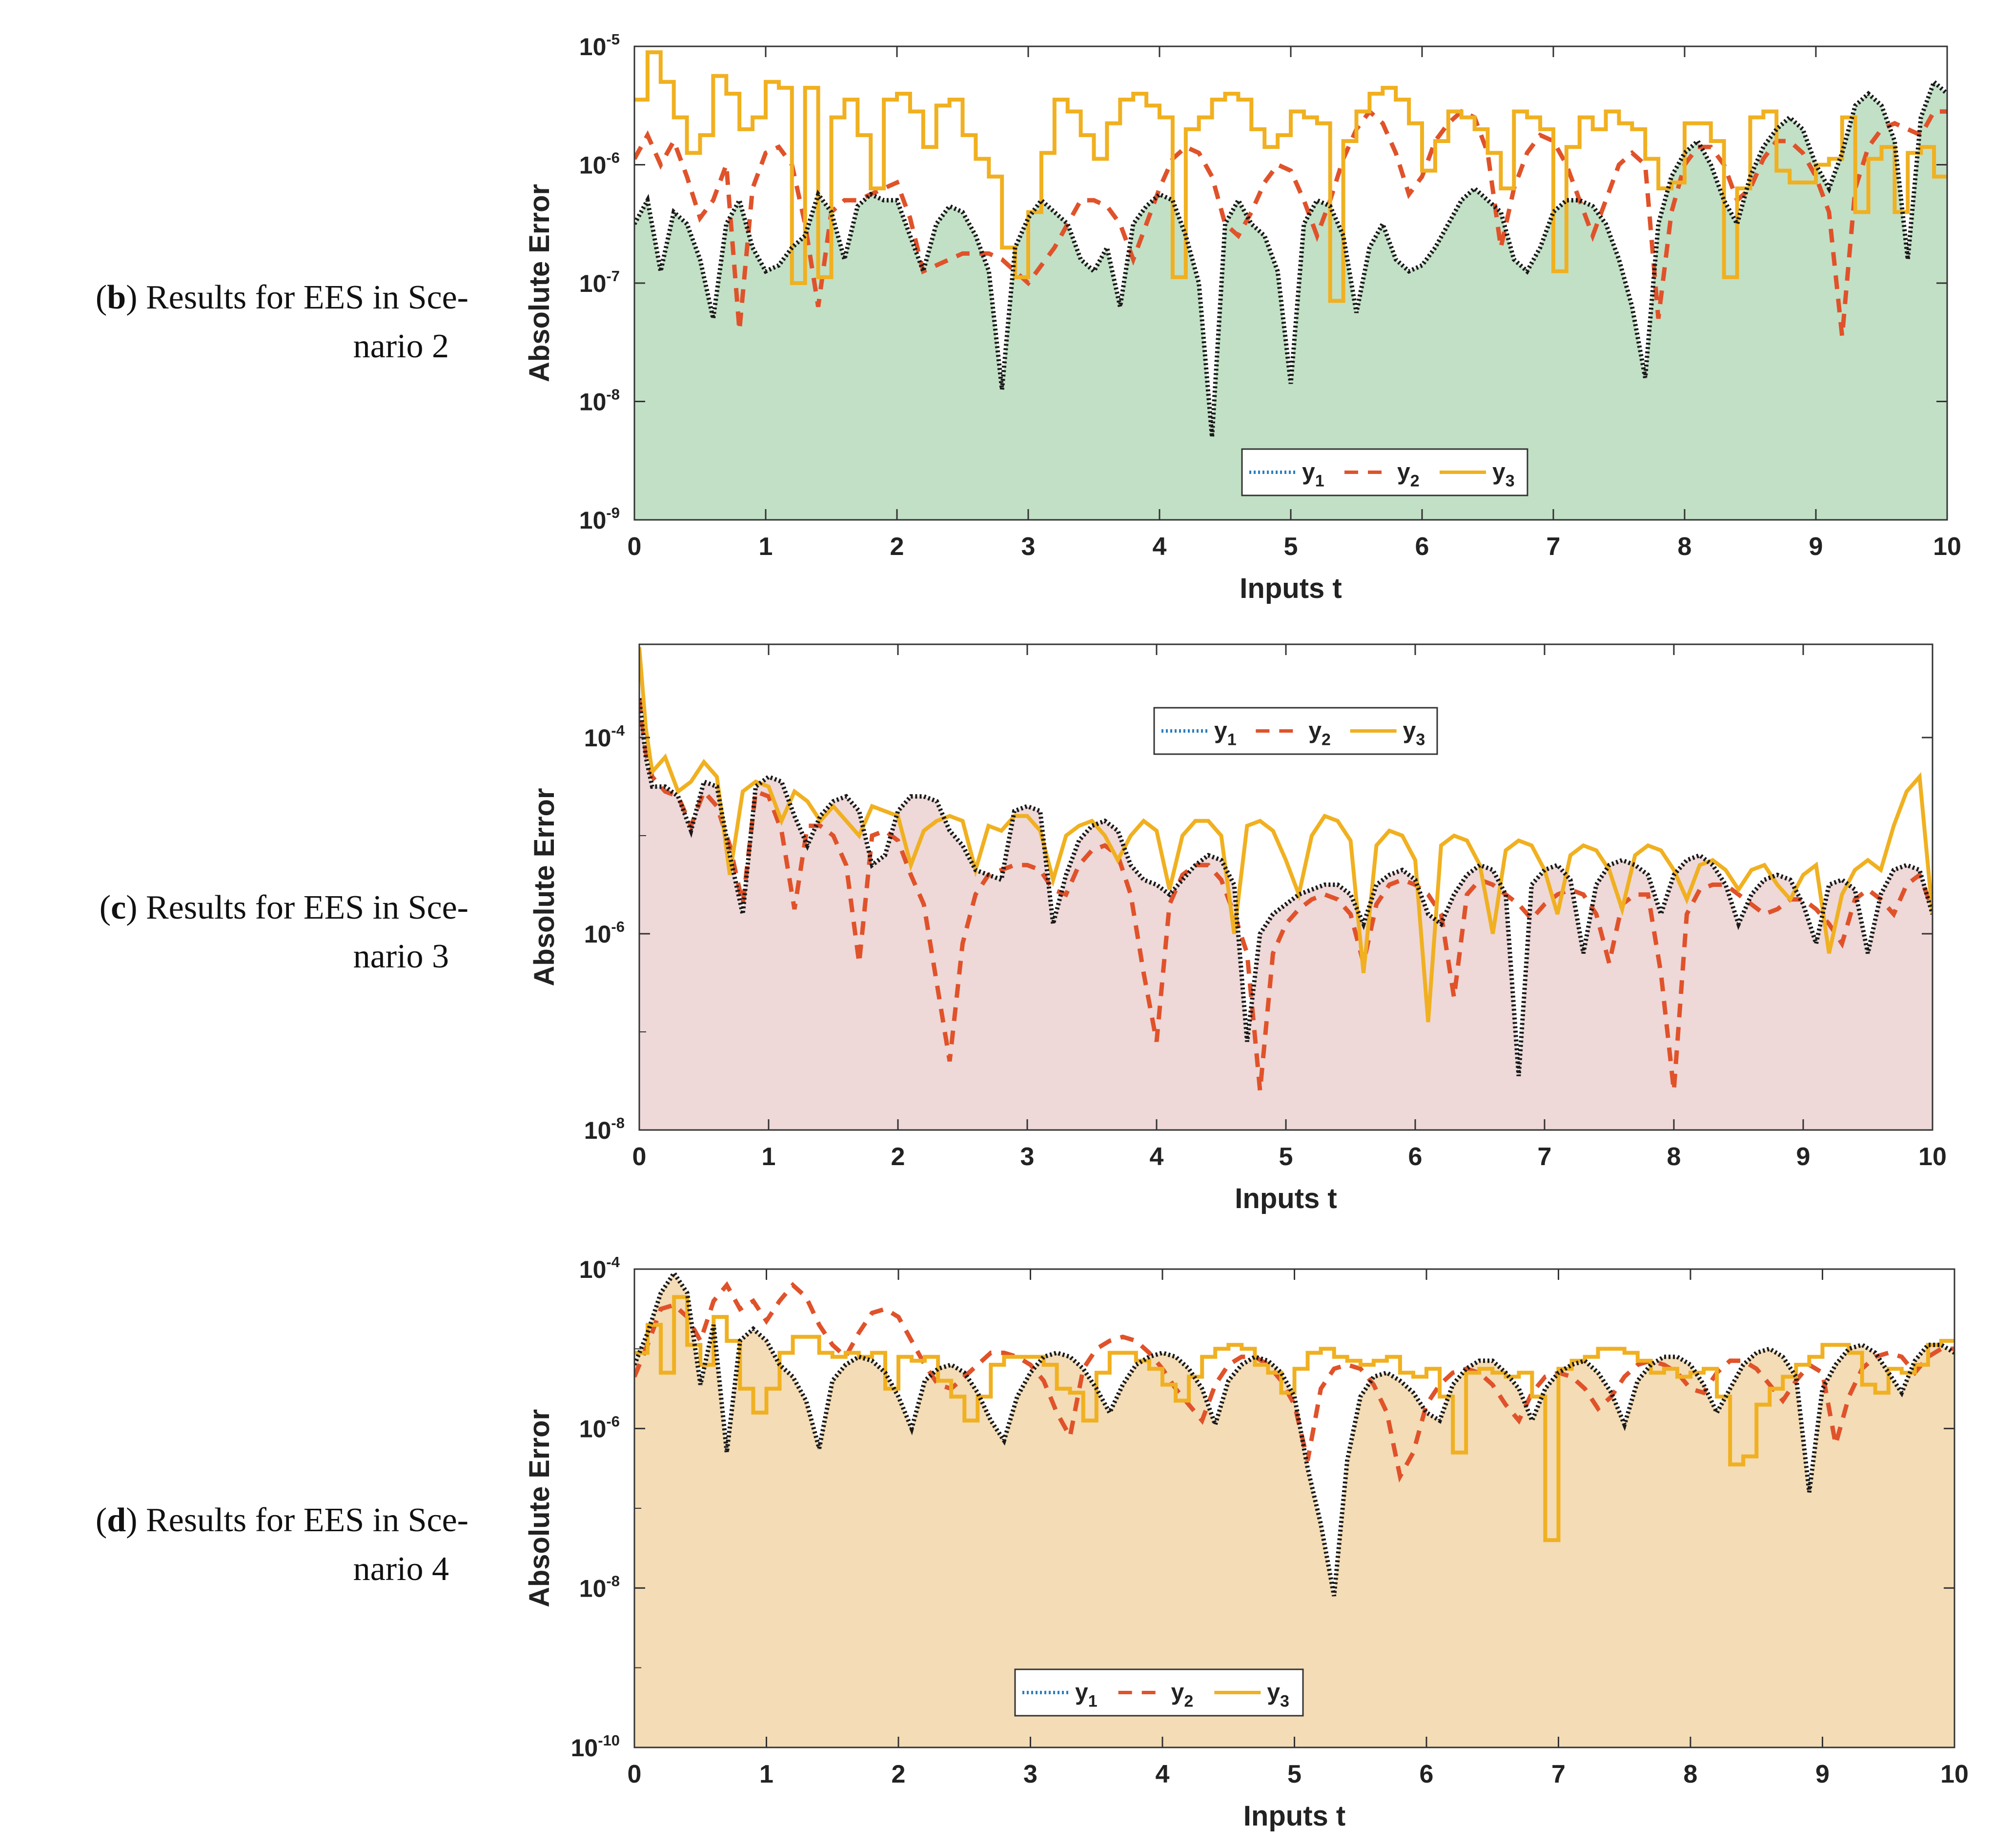  I want to click on y-tick-label-d: 10⁻⁴, so click(599, 1268).